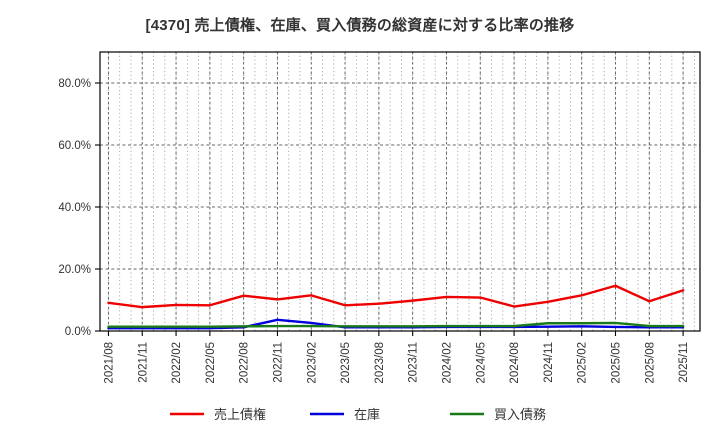  What do you see at coordinates (583, 363) in the screenshot?
I see `x-tick-label: 2025/02` at bounding box center [583, 363].